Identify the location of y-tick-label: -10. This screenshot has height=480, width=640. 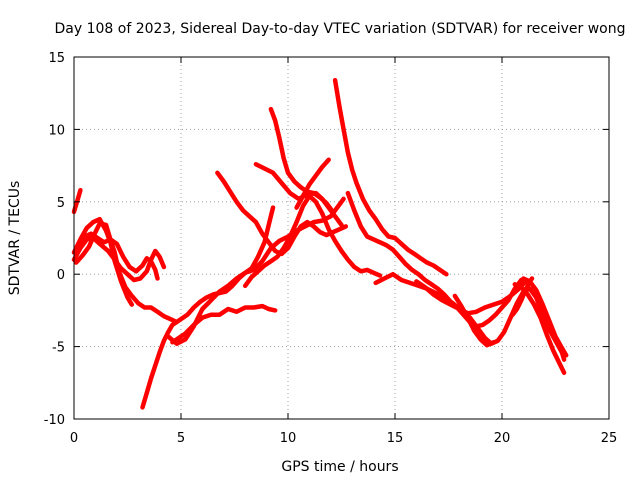
(54, 420).